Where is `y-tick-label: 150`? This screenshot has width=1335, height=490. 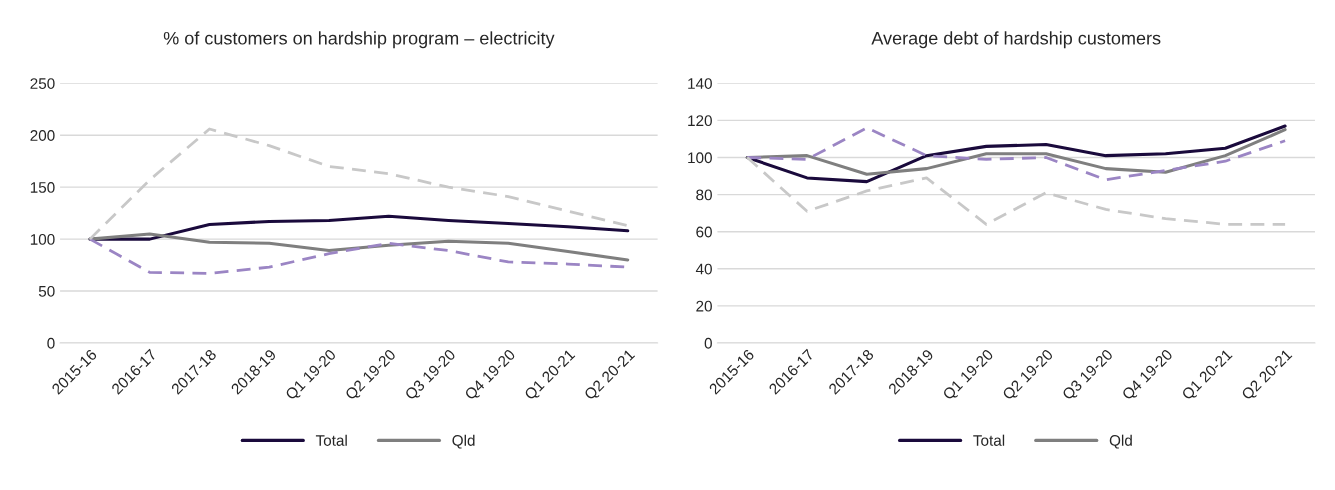
y-tick-label: 150 is located at coordinates (42, 187).